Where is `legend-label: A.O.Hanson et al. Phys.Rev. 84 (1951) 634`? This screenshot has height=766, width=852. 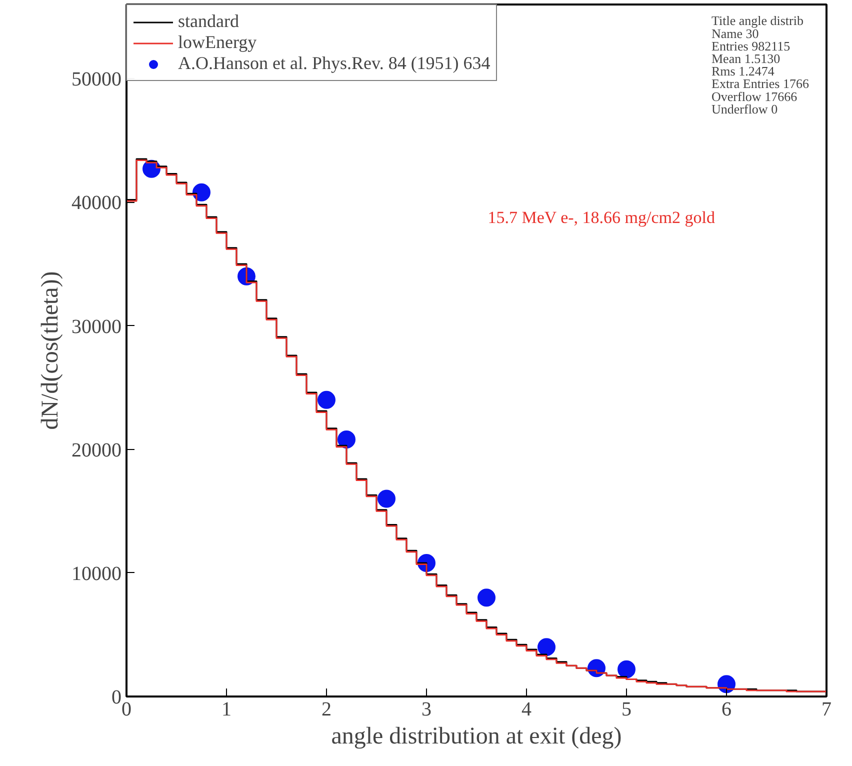 legend-label: A.O.Hanson et al. Phys.Rev. 84 (1951) 634 is located at coordinates (334, 63).